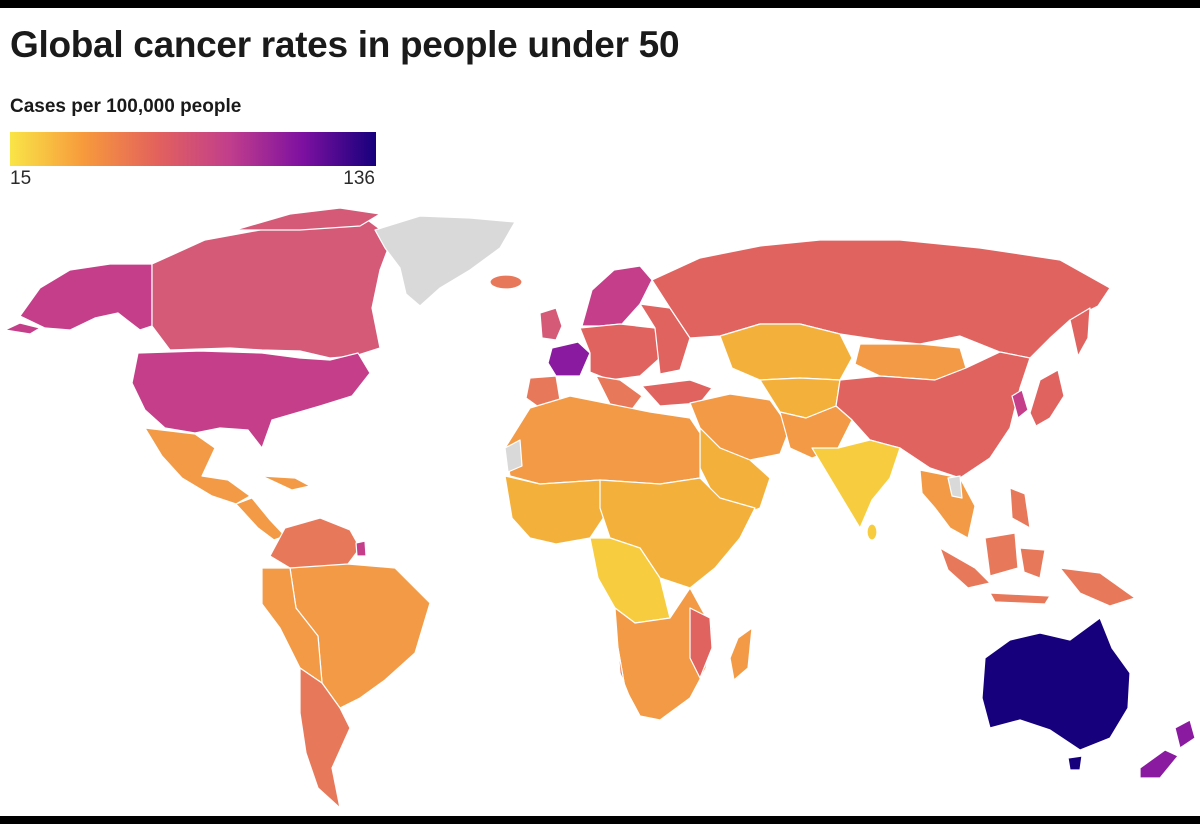 The height and width of the screenshot is (824, 1200). I want to click on region-russia, so click(881, 299).